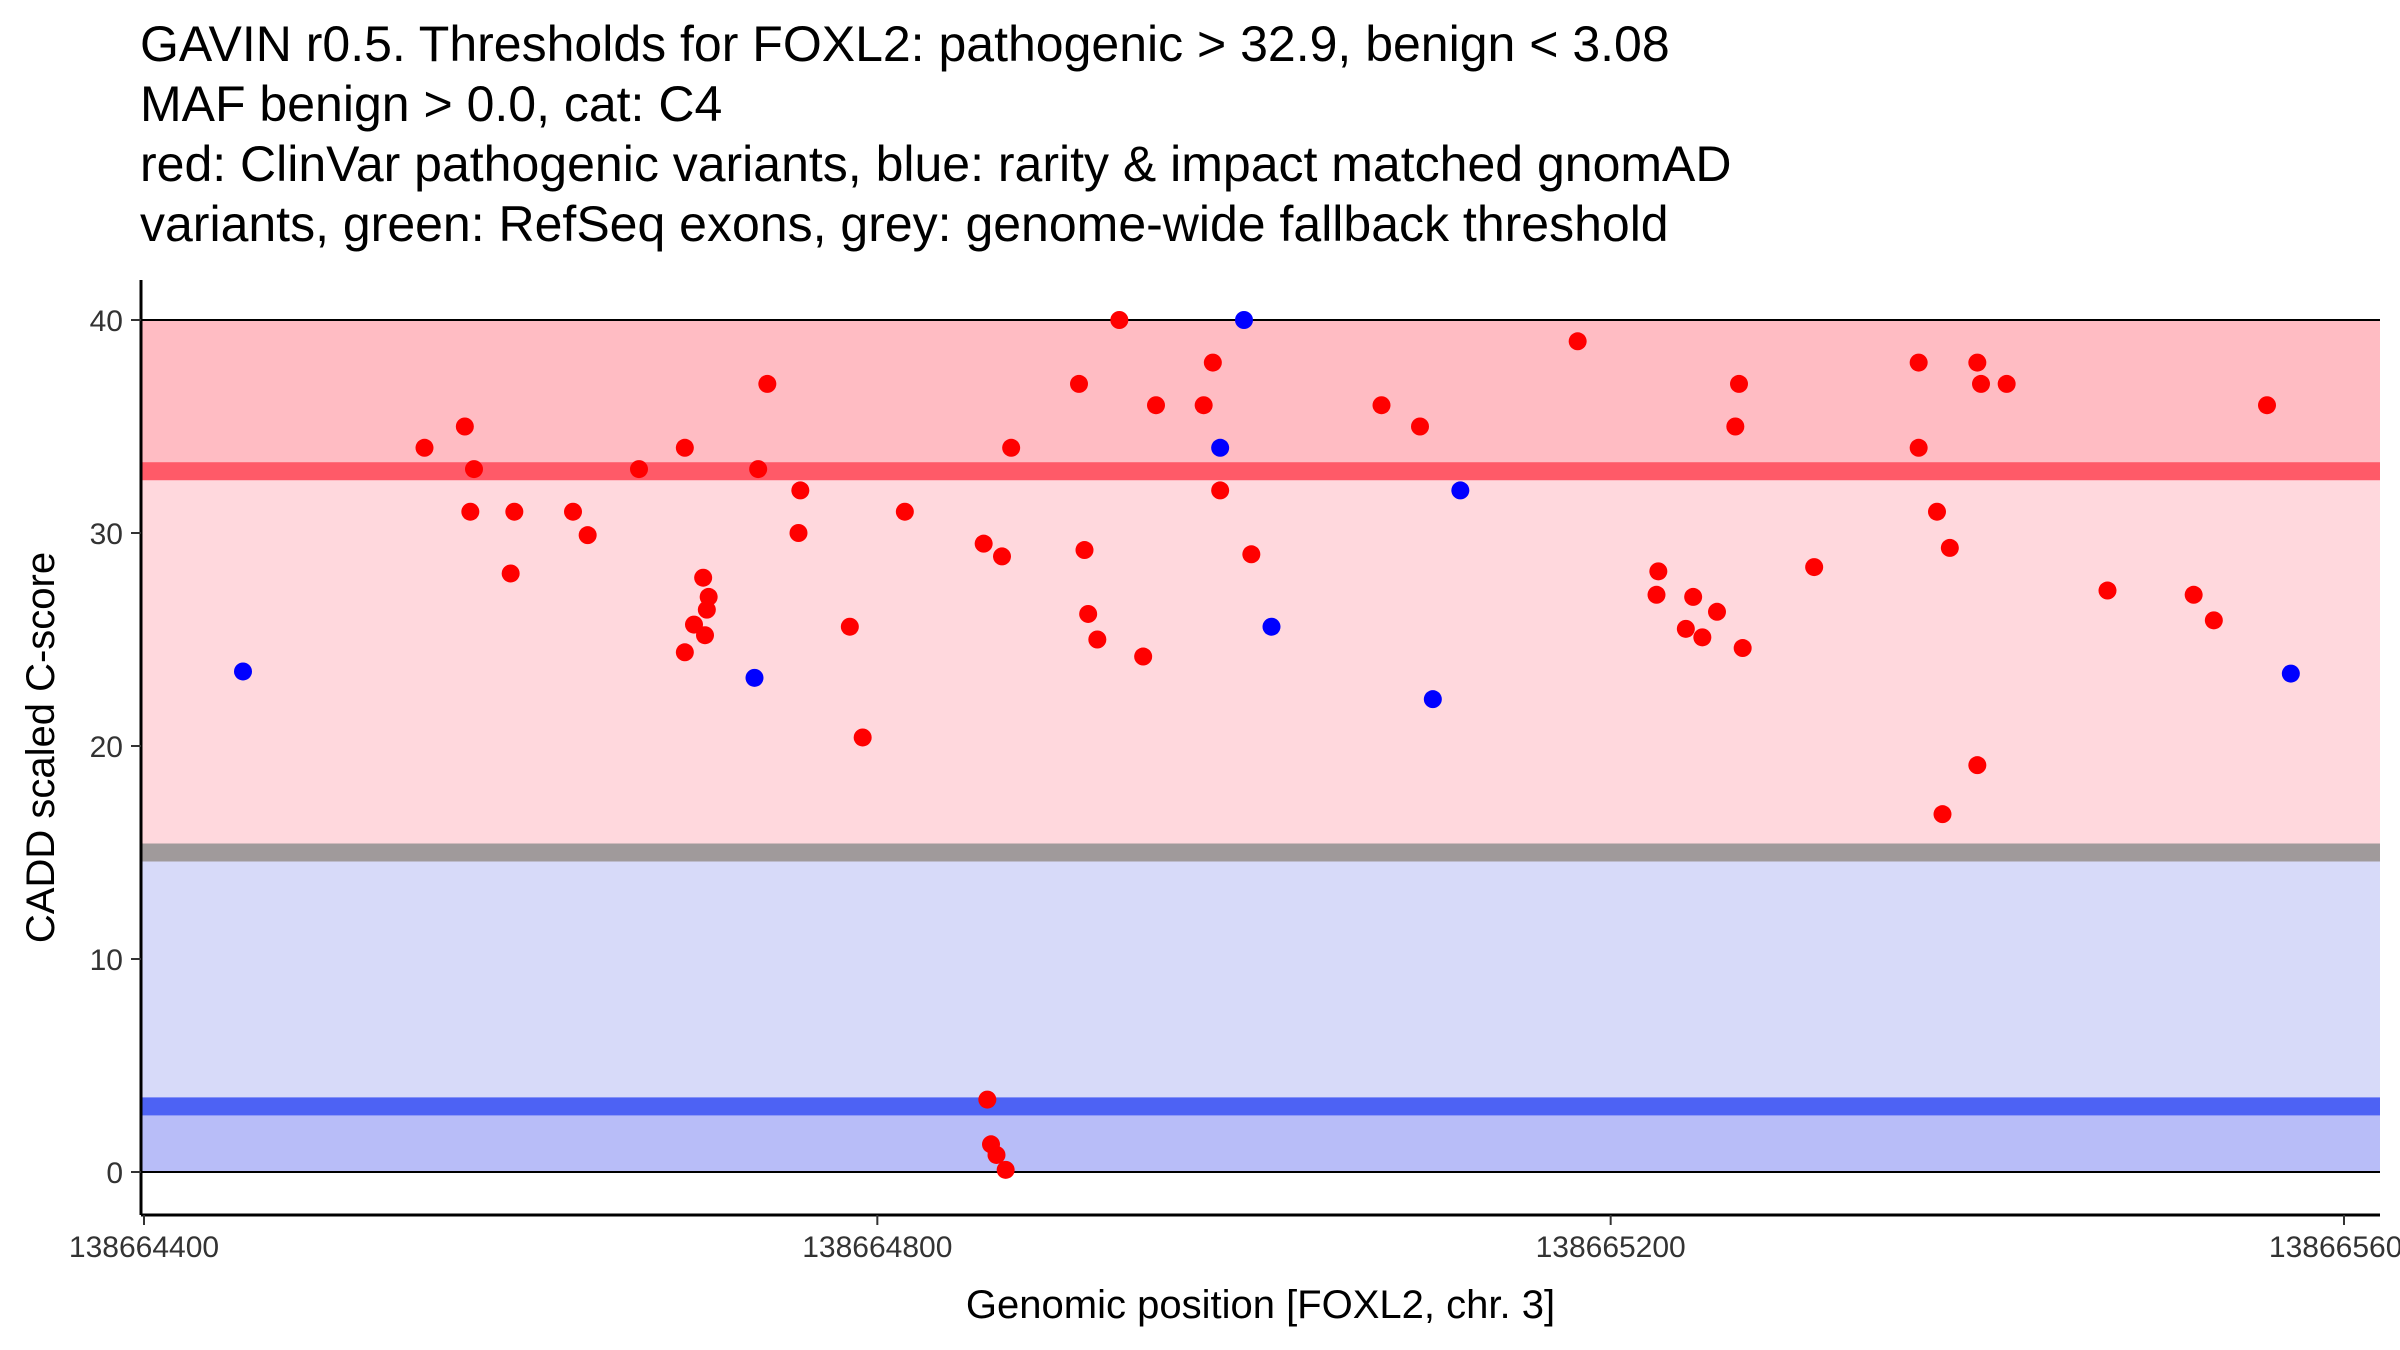  I want to click on x-axis-title: Genomic position [FOXL2, chr. 3], so click(1260, 1305).